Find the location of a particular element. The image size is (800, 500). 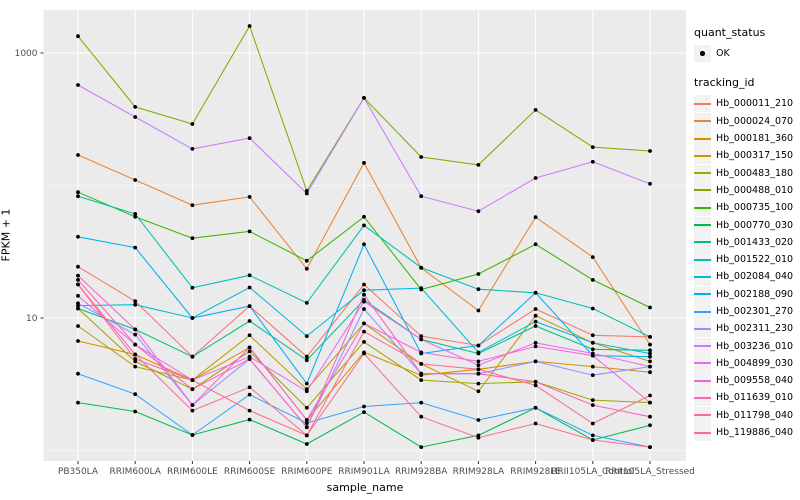

x-tick-label: RRIM600SE is located at coordinates (250, 472).